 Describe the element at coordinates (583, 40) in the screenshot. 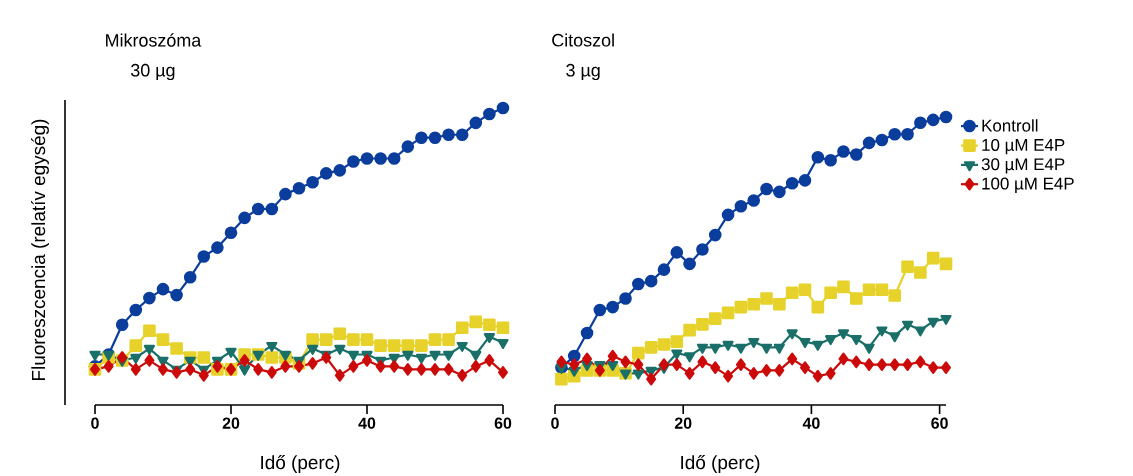

I see `chart-title: Citoszol` at that location.